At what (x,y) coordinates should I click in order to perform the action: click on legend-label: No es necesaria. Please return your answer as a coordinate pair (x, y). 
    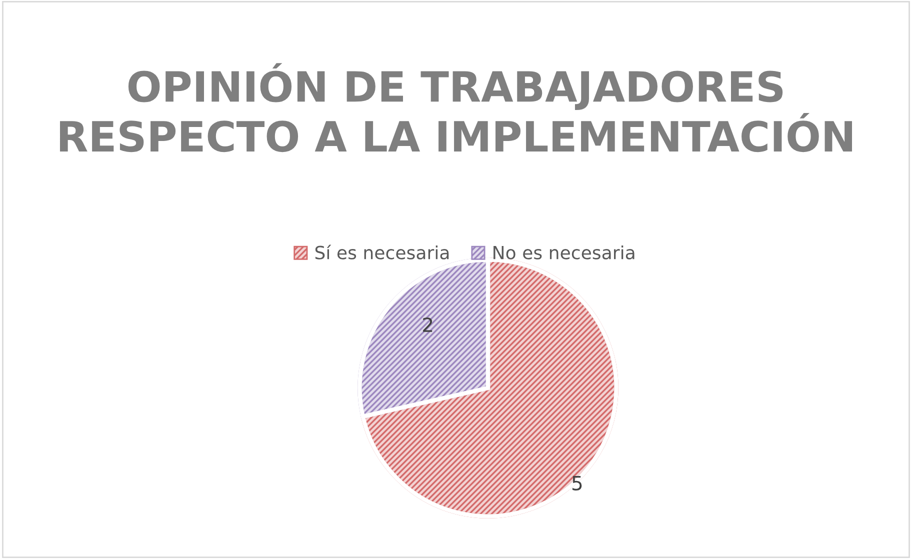
    Looking at the image, I should click on (564, 252).